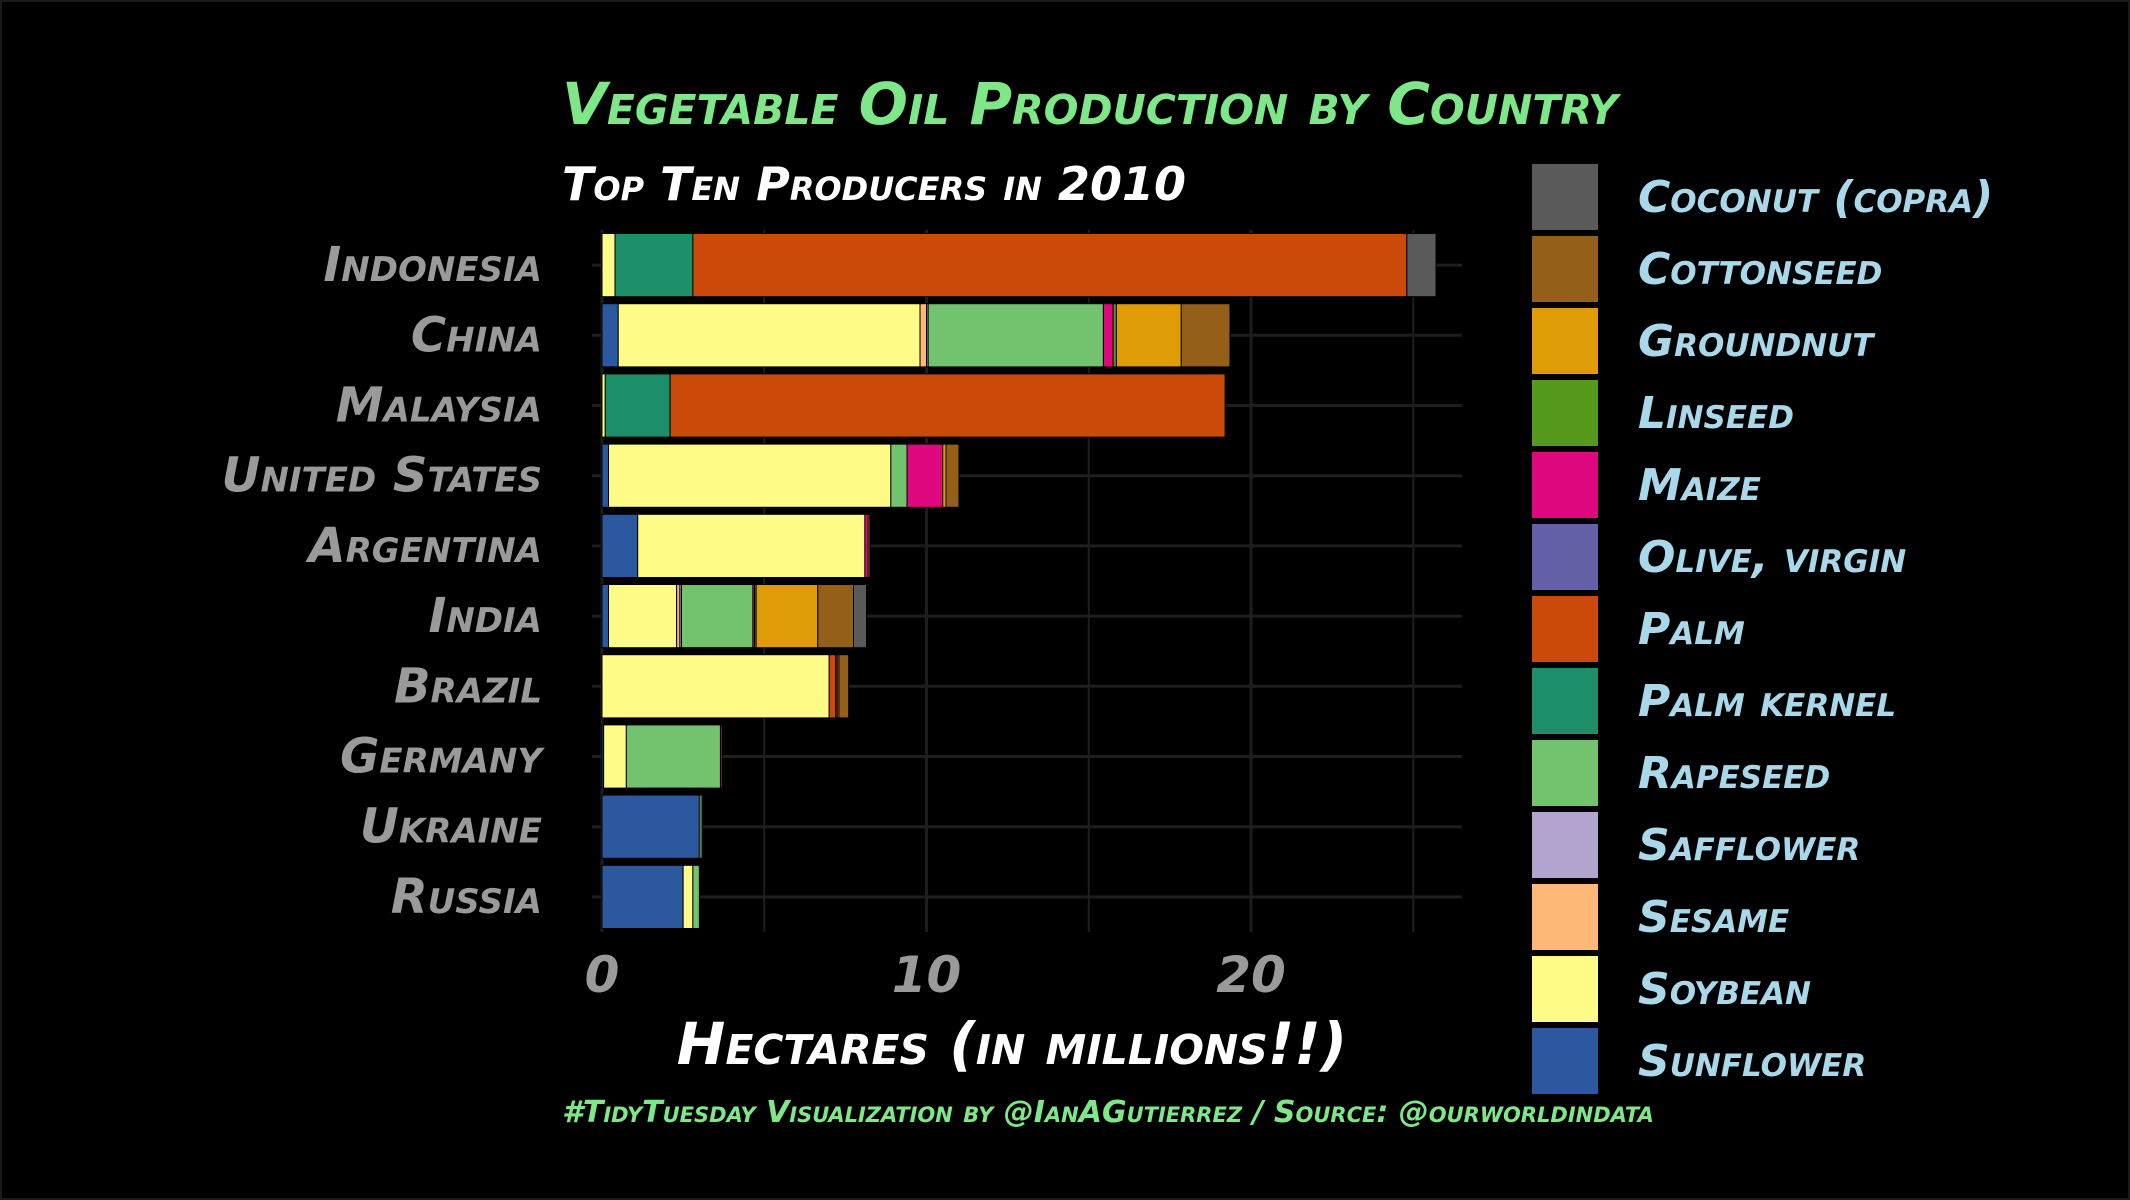  What do you see at coordinates (423, 546) in the screenshot?
I see `country-label: Argentina` at bounding box center [423, 546].